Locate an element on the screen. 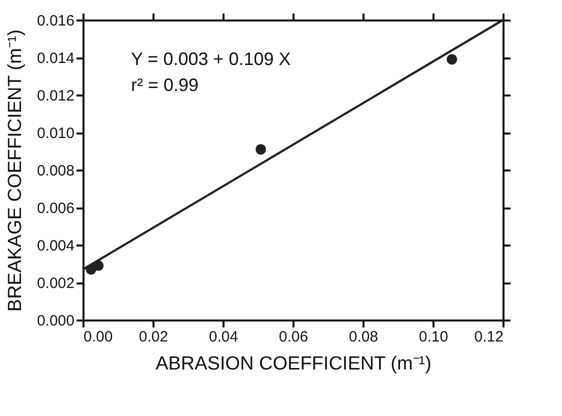 The image size is (562, 416). x-tick-label: 0.02 is located at coordinates (153, 337).